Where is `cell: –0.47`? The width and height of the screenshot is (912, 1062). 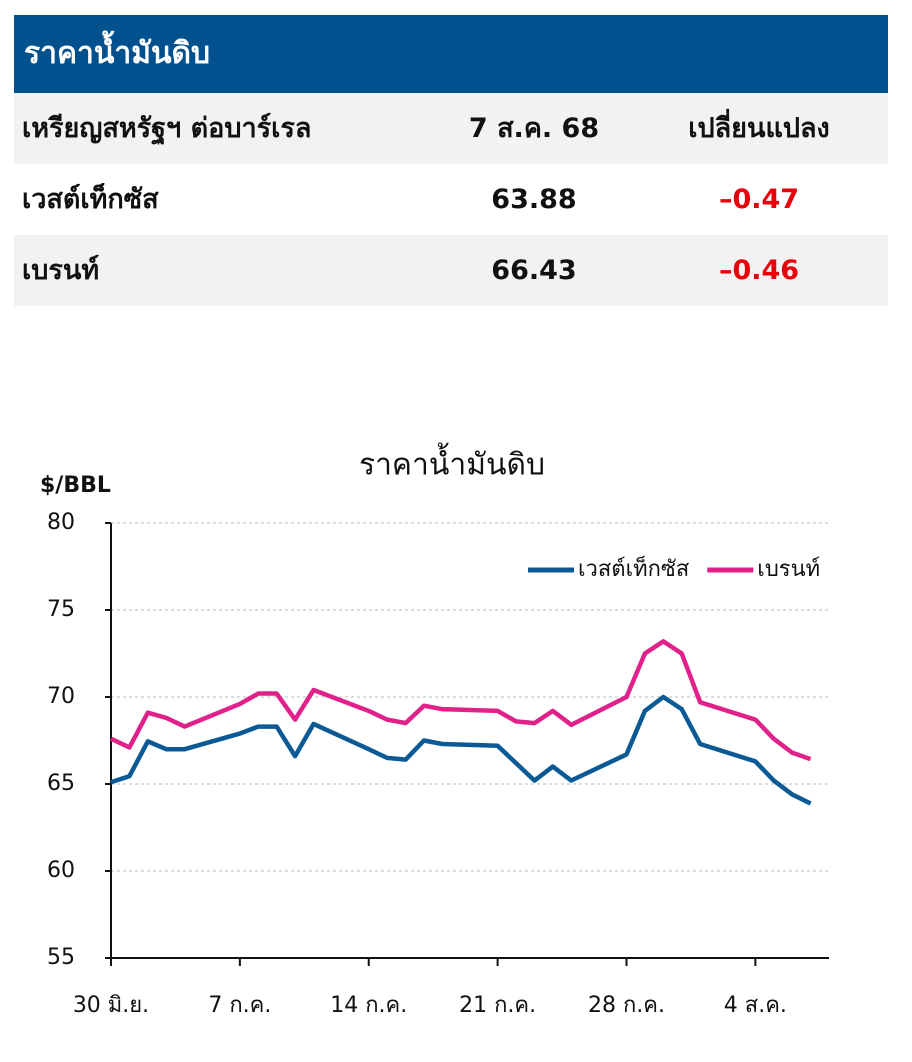 cell: –0.47 is located at coordinates (759, 199).